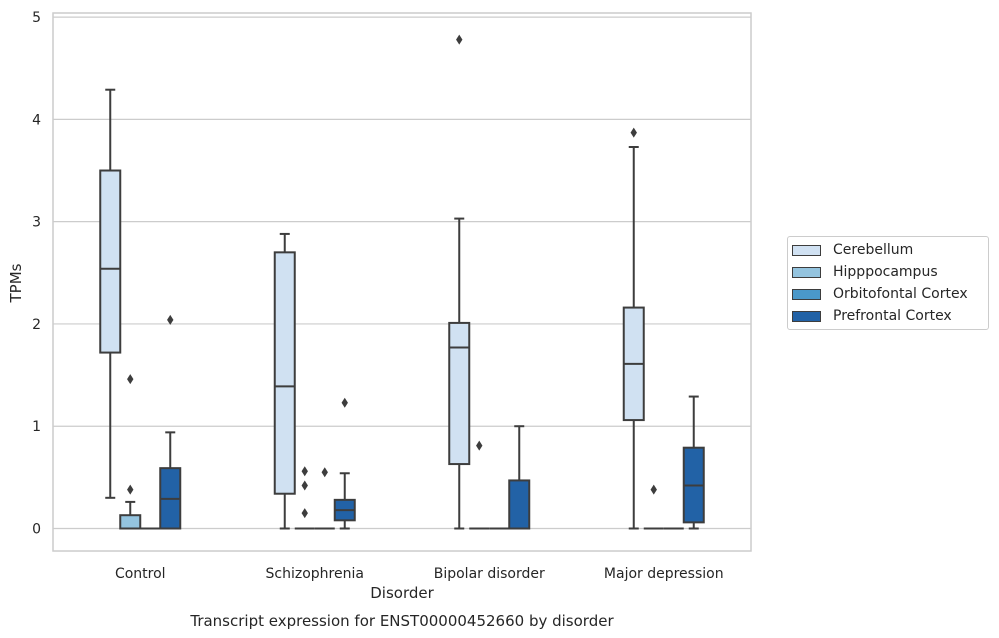  I want to click on legend-item-prefrontal: Prefrontal Cortex, so click(872, 316).